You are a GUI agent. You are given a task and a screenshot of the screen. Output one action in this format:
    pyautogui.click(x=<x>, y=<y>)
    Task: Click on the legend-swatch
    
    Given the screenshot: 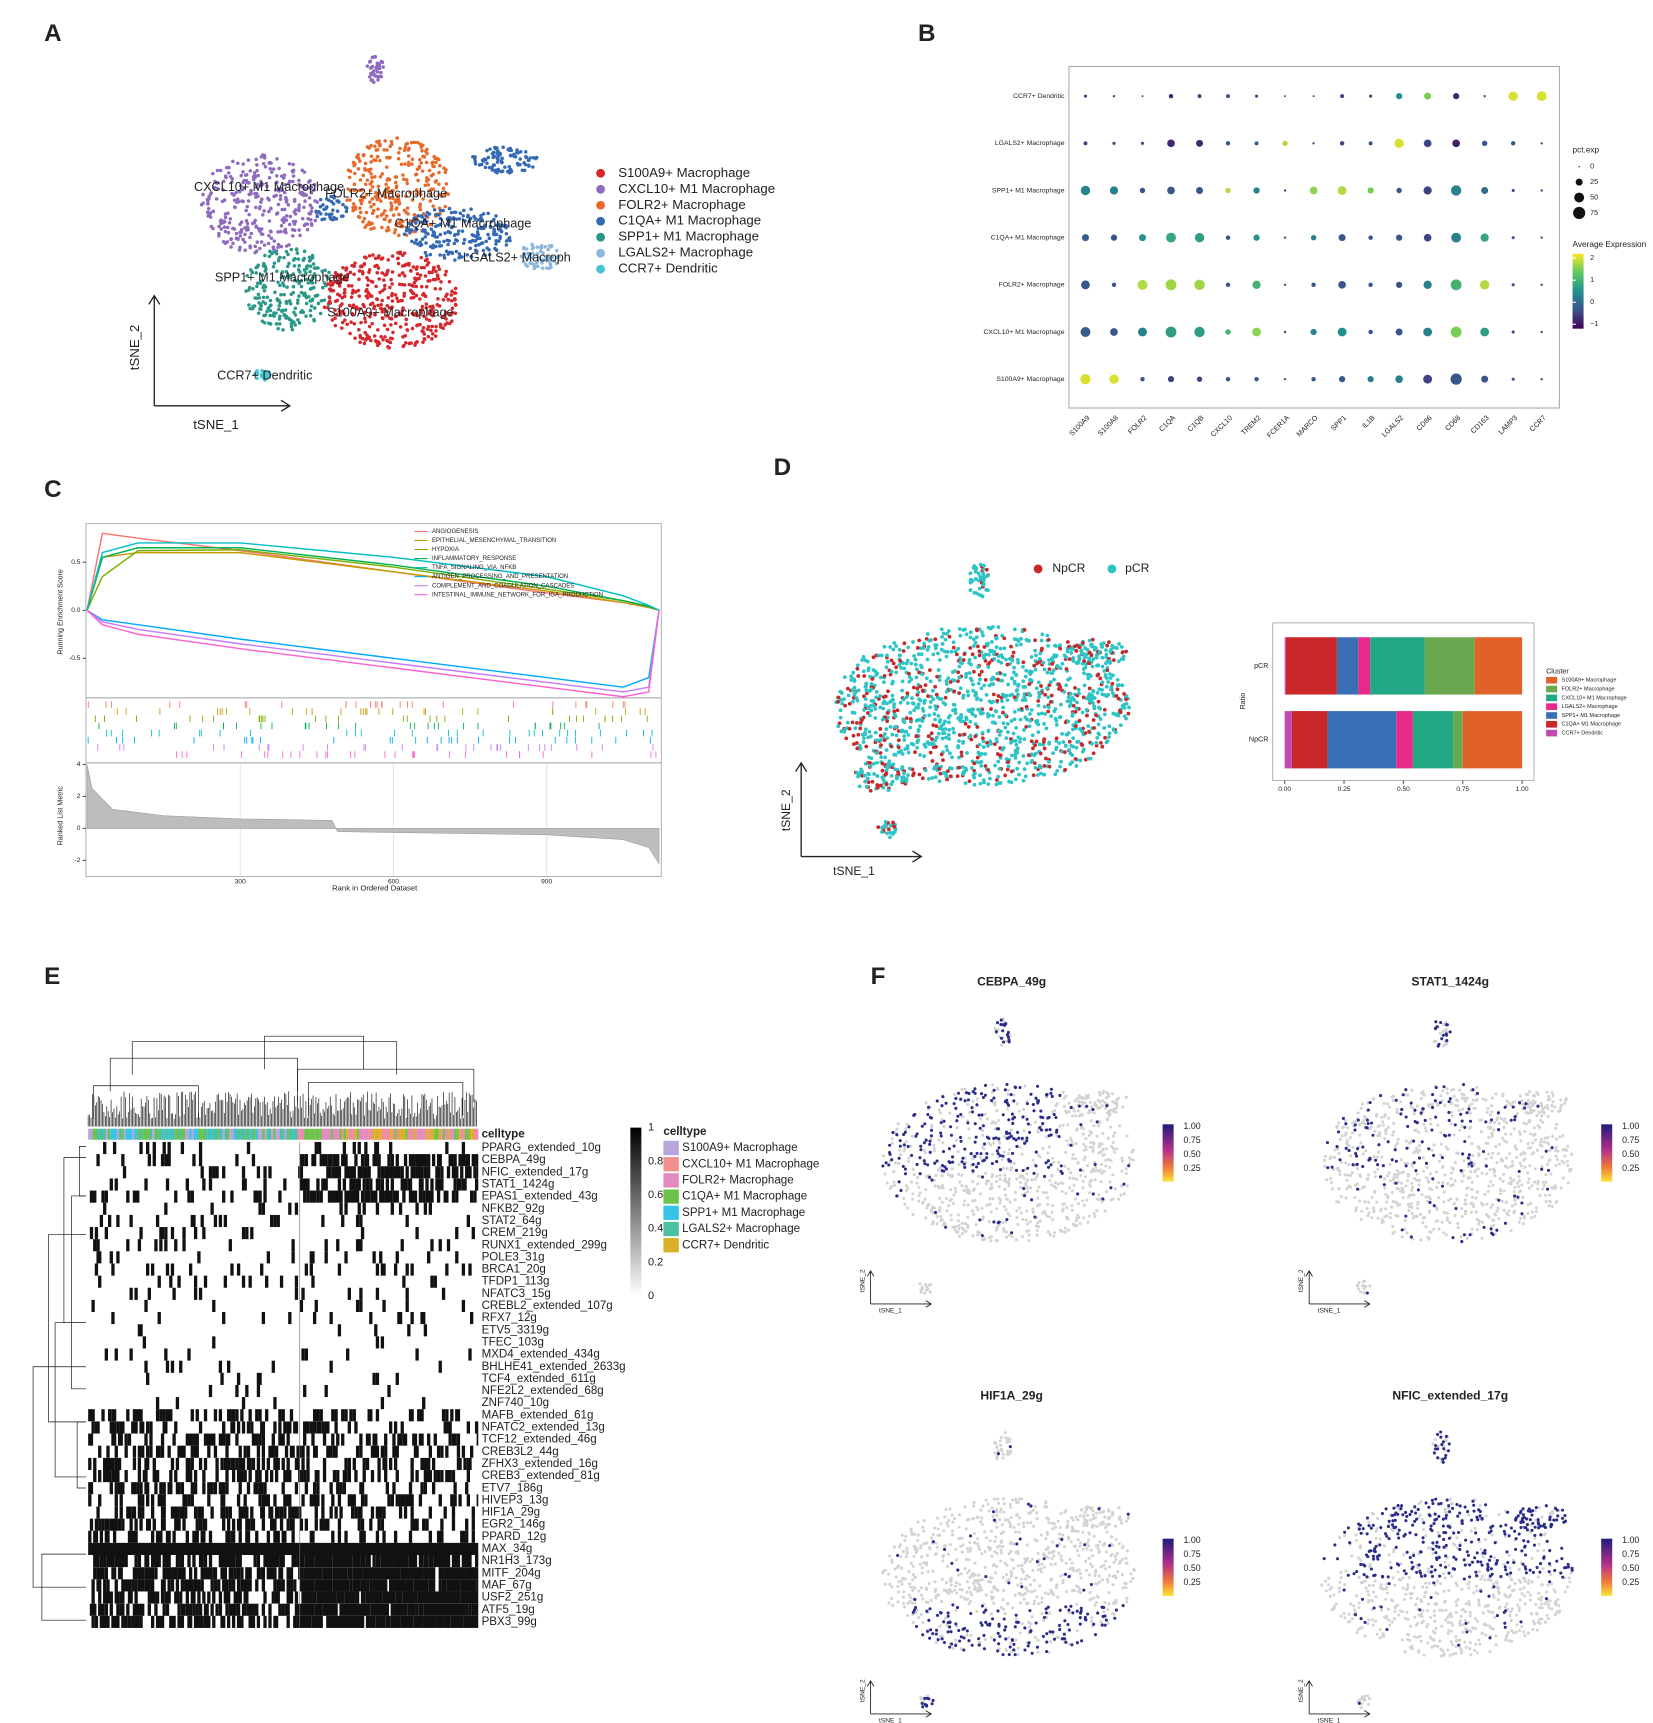 What is the action you would take?
    pyautogui.click(x=1552, y=733)
    